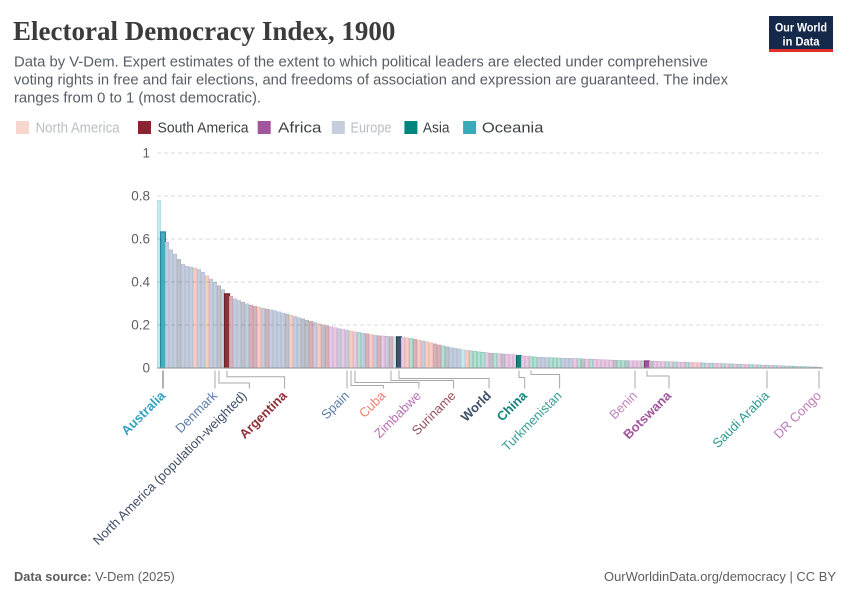  I want to click on svg-text:ranges from 0 to 1 (most democ: ranges from 0 to 1 (most democratic)., so click(137, 98).